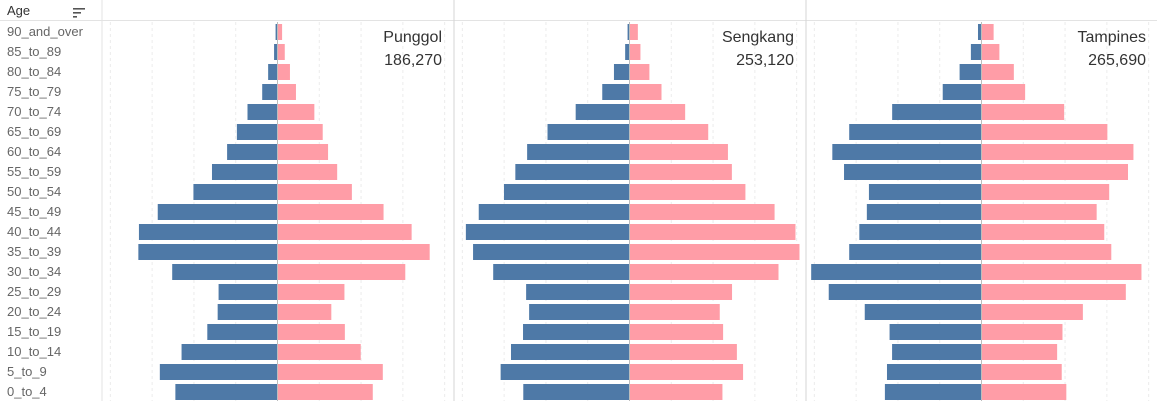 The image size is (1157, 401). I want to click on age-group-label: 55_to_59, so click(34, 171).